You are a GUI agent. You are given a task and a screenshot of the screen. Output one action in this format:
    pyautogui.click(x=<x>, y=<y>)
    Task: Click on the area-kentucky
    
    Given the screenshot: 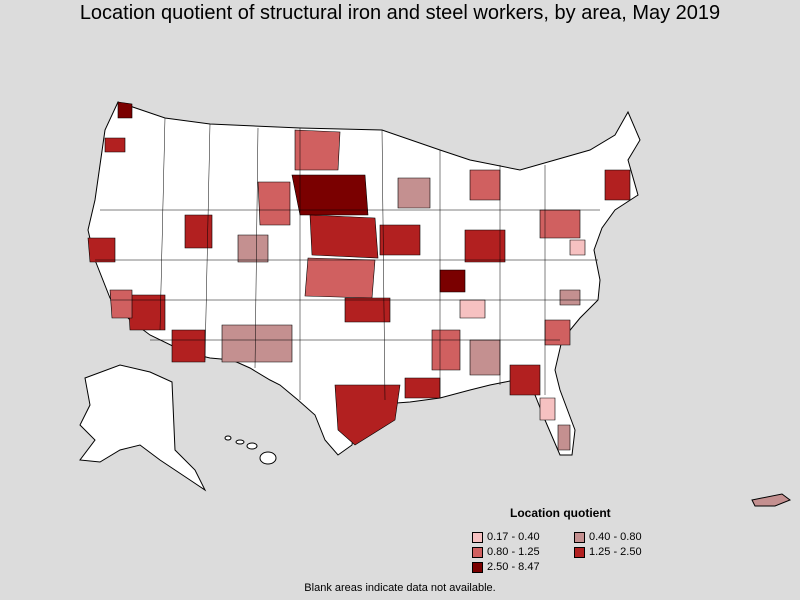 What is the action you would take?
    pyautogui.click(x=452, y=281)
    